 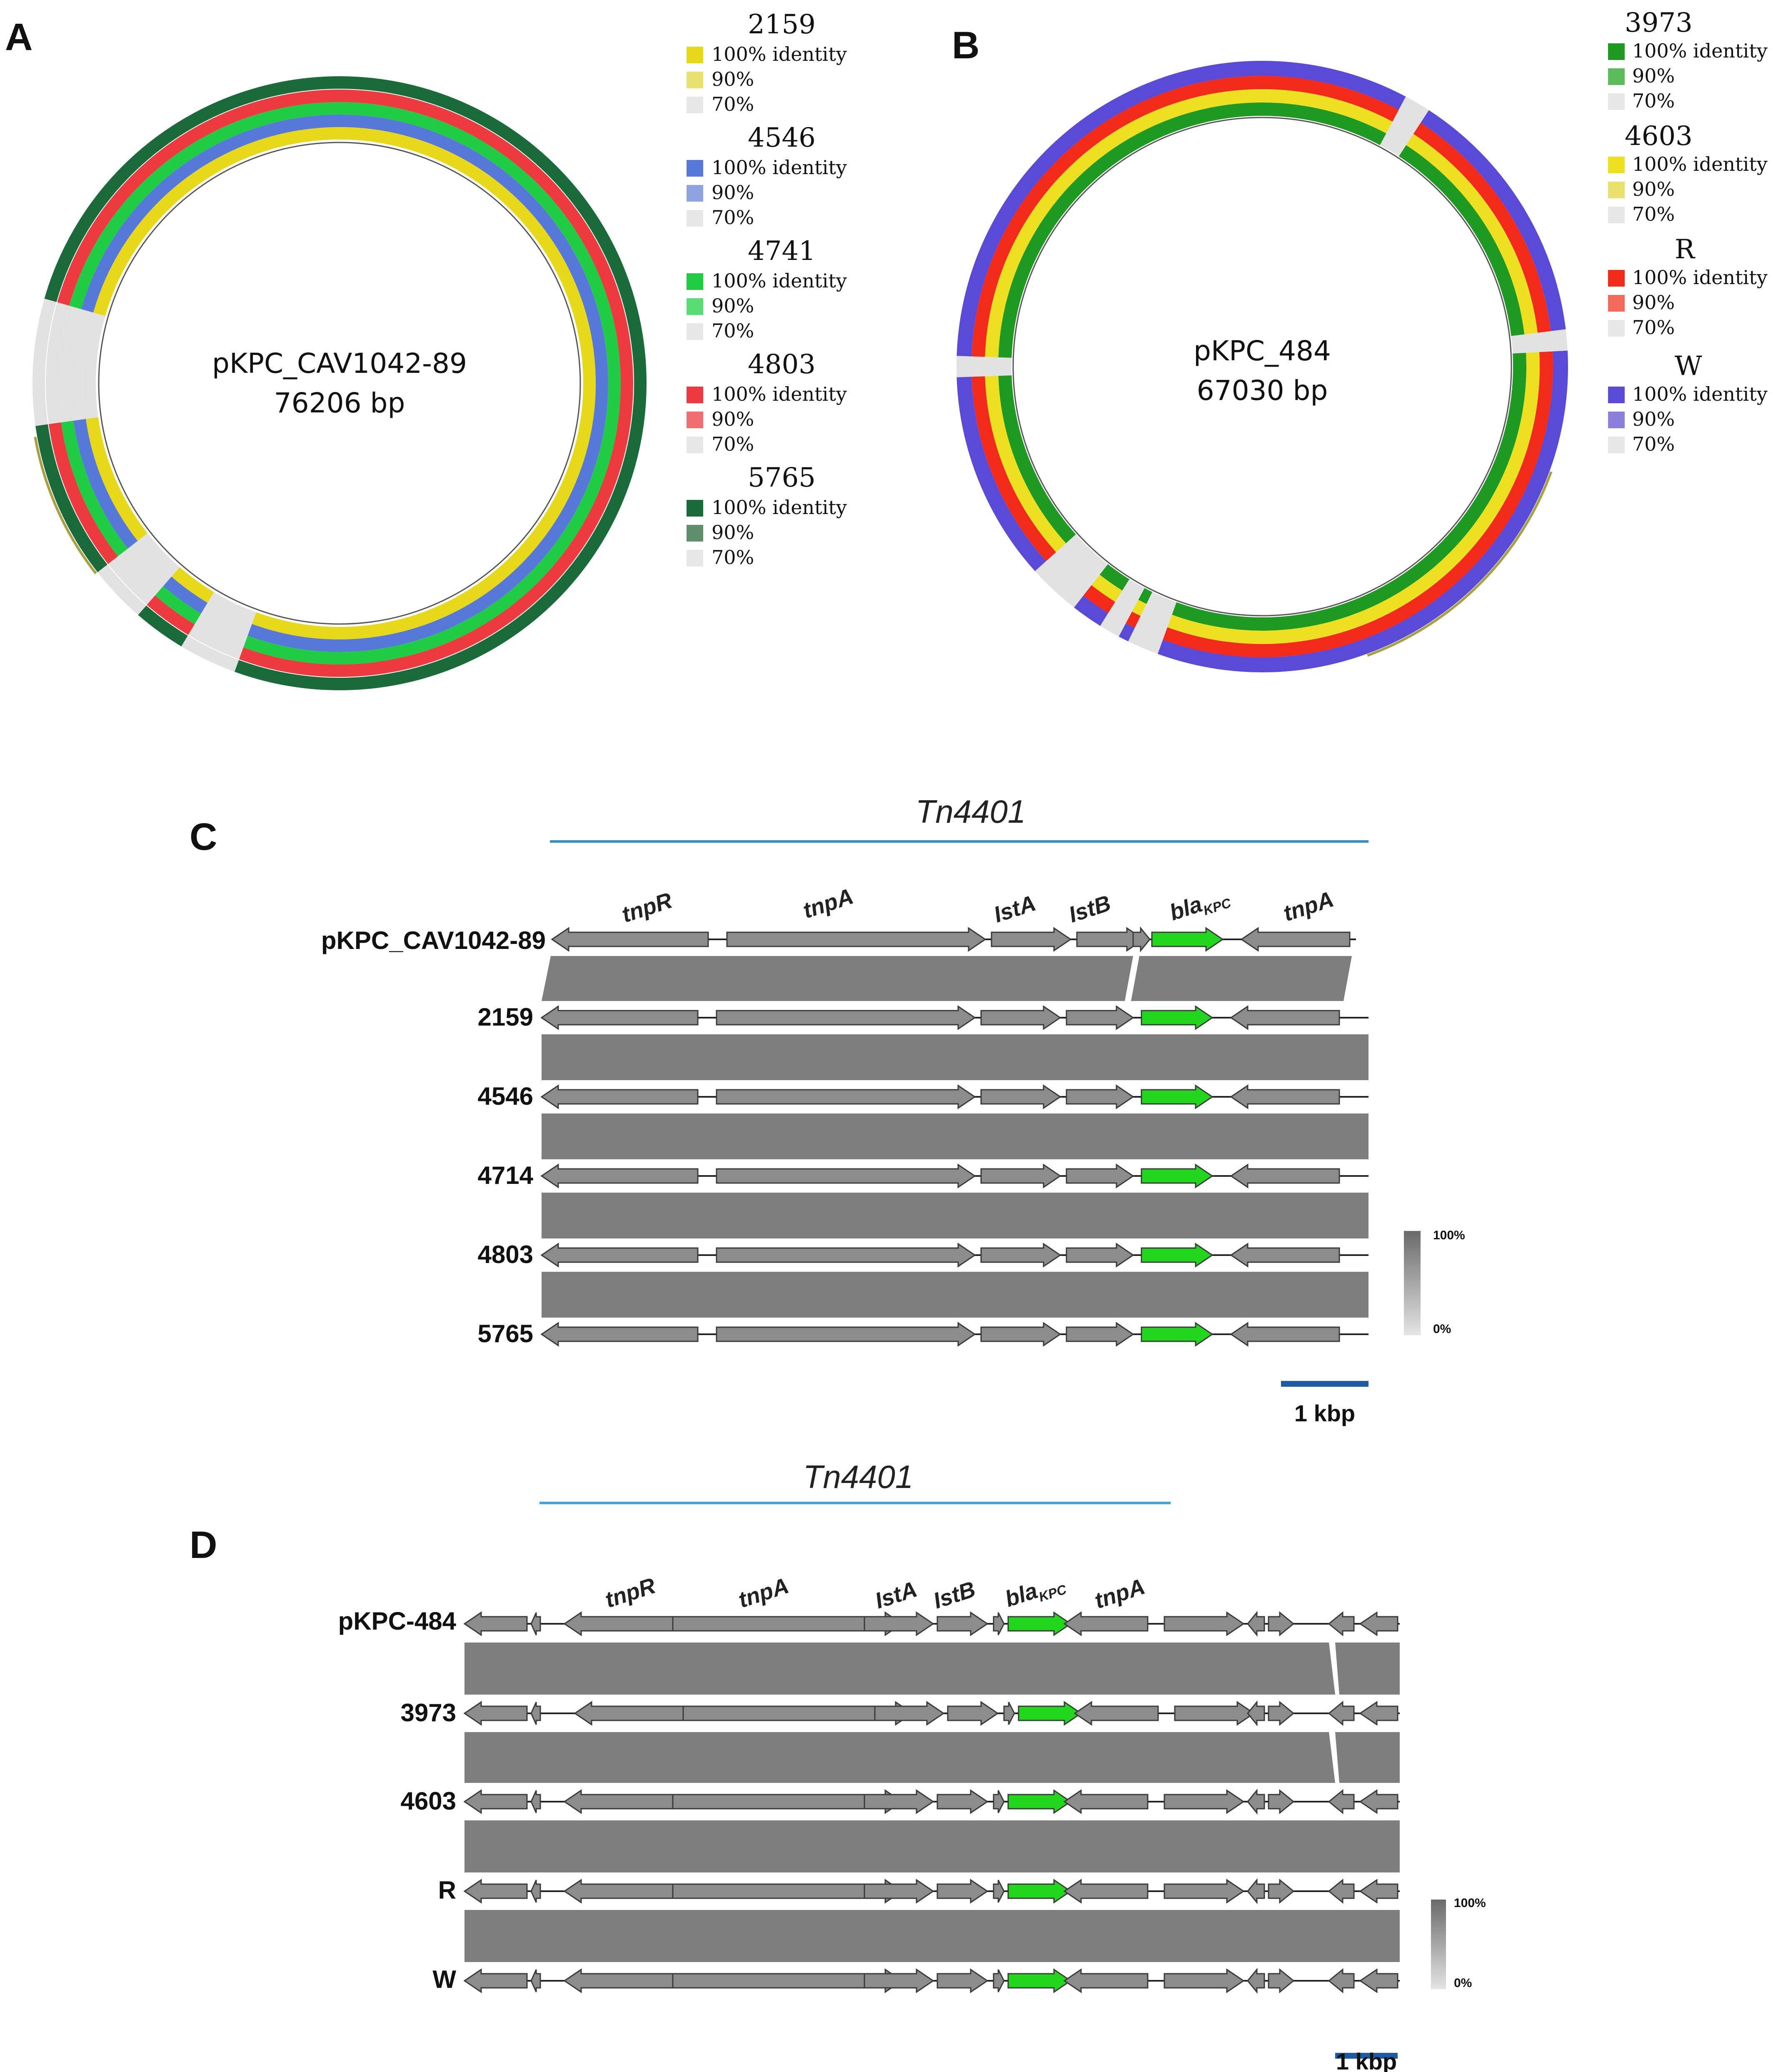 I want to click on panel-d-gene-IstA: IstA, so click(x=896, y=1595).